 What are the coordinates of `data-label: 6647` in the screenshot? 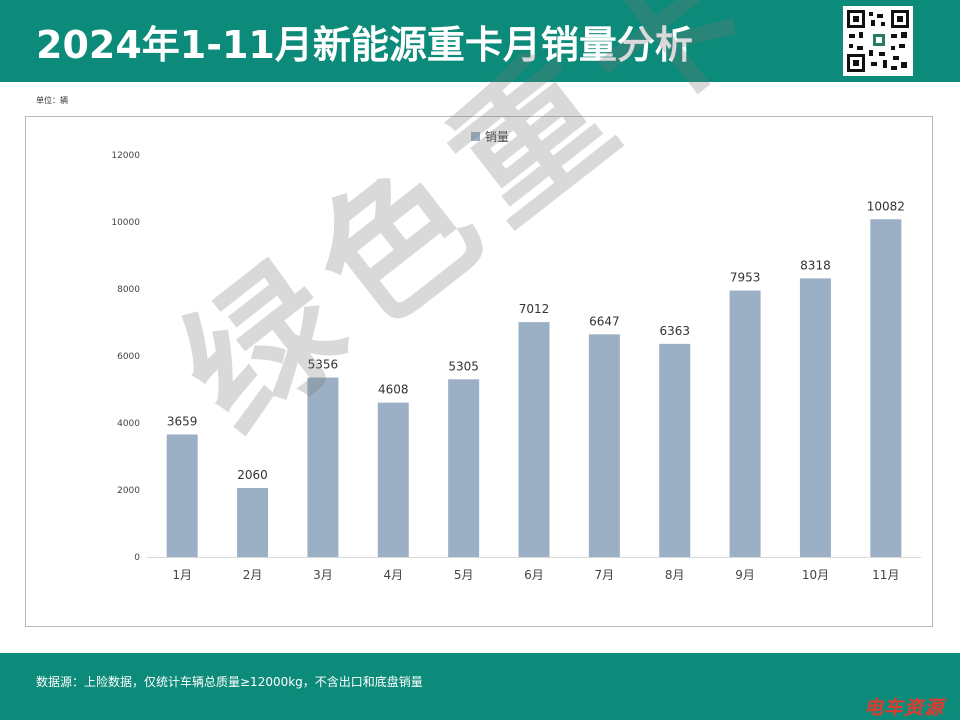 It's located at (604, 321).